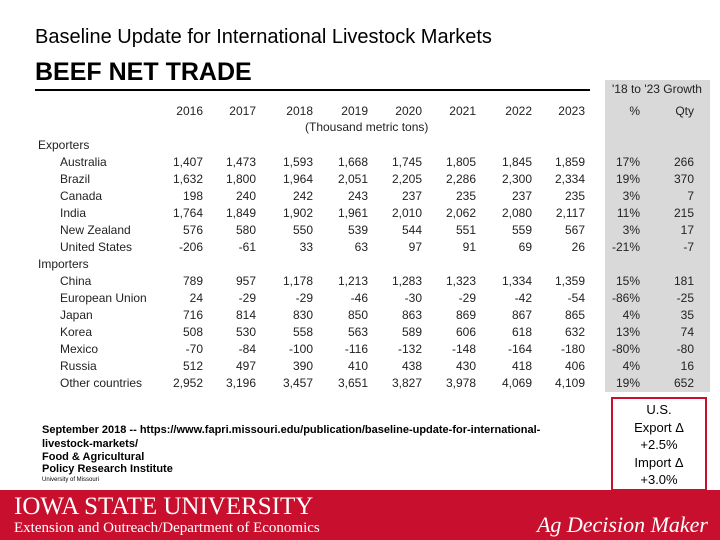 The image size is (720, 540). Describe the element at coordinates (659, 462) in the screenshot. I see `summary-line: Import Δ` at that location.